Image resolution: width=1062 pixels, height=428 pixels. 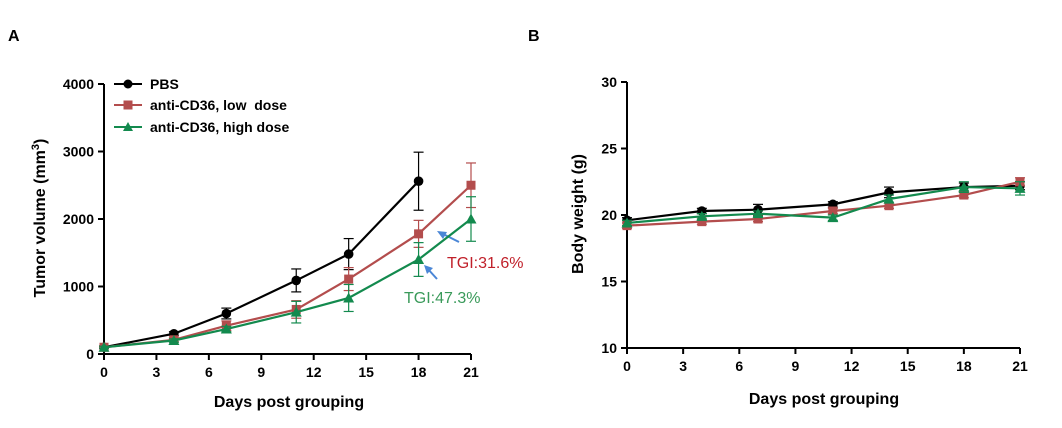 What do you see at coordinates (609, 149) in the screenshot?
I see `panel-b-y-tick-label: 25` at bounding box center [609, 149].